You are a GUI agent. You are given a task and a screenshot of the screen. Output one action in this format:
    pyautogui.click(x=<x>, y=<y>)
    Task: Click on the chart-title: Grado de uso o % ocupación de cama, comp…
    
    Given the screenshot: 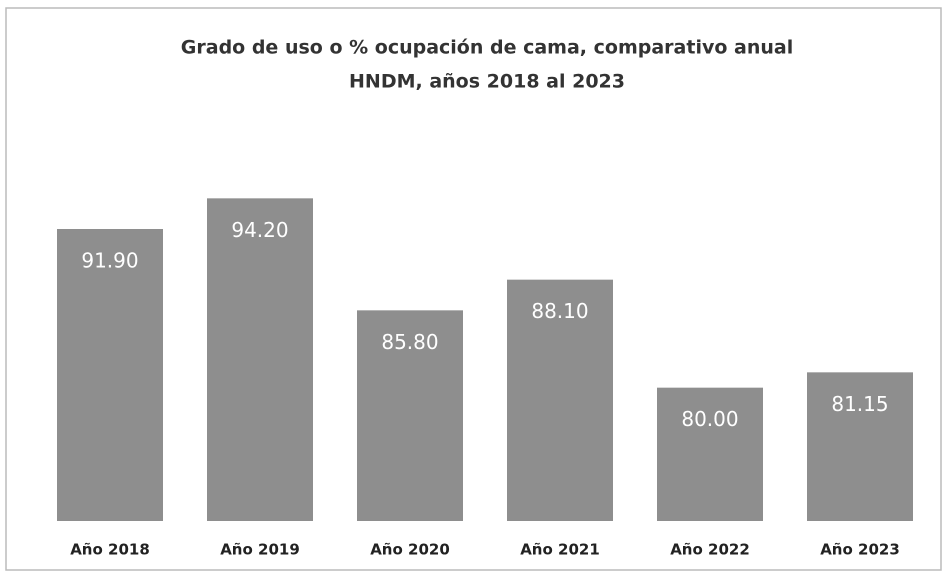 What is the action you would take?
    pyautogui.click(x=487, y=48)
    